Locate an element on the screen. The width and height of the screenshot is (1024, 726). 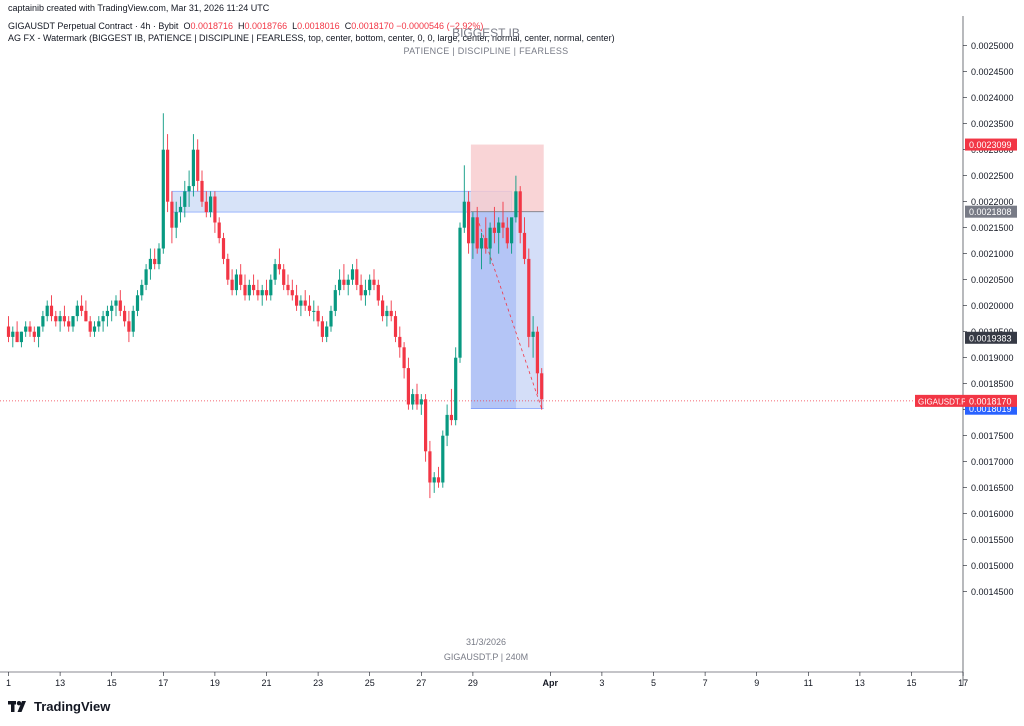
time-tick-label: 5 is located at coordinates (653, 683).